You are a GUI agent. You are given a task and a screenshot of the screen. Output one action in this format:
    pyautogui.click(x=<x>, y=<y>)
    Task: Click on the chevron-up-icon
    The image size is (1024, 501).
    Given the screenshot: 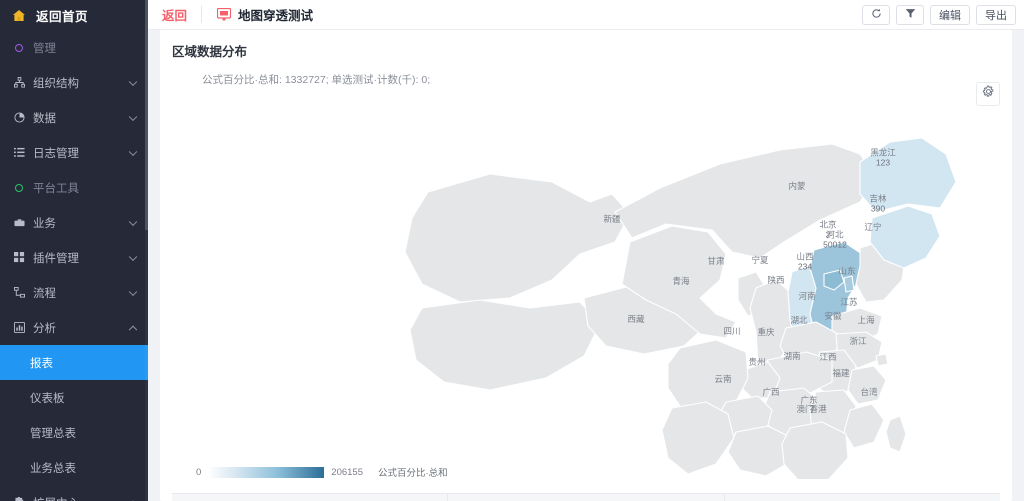 What is the action you would take?
    pyautogui.click(x=133, y=329)
    